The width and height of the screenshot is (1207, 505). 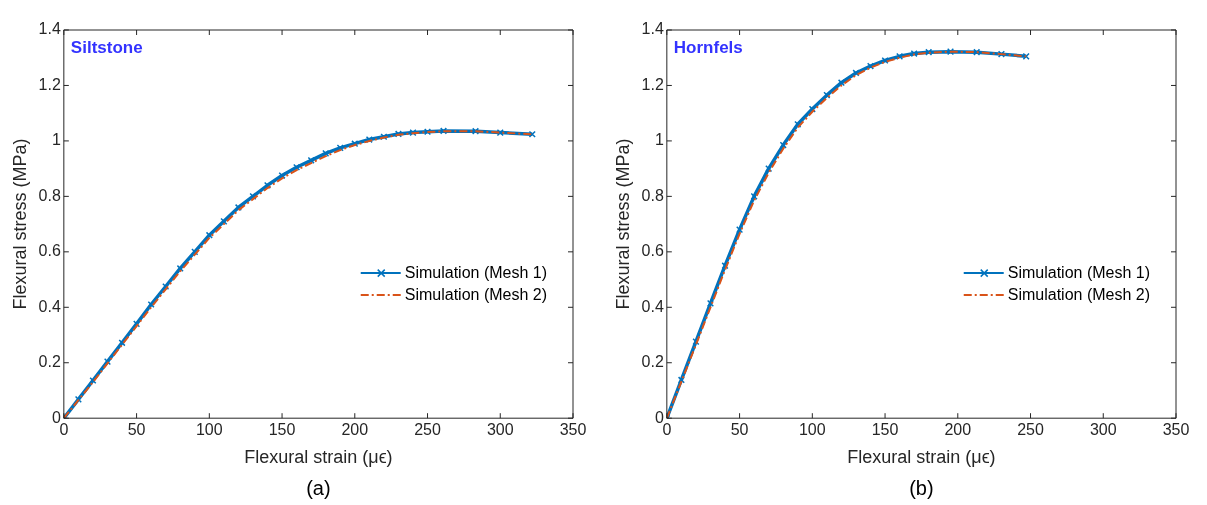 What do you see at coordinates (318, 487) in the screenshot?
I see `text: (a)` at bounding box center [318, 487].